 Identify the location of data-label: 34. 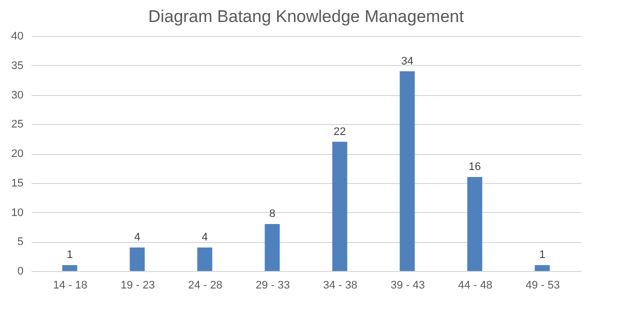
(407, 61).